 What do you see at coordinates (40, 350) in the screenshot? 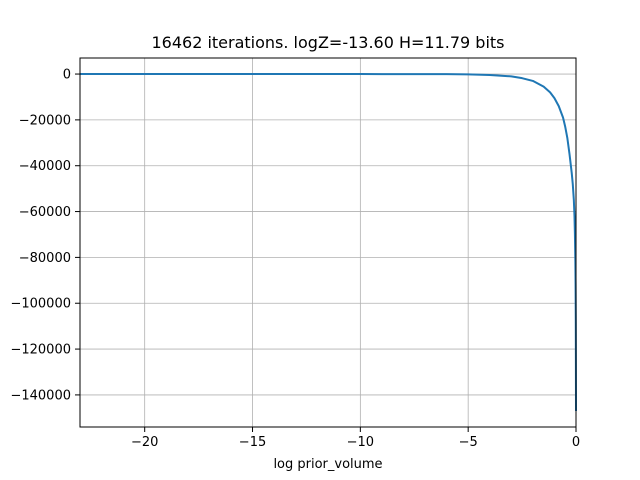
I see `y-tick-label: −120000` at bounding box center [40, 350].